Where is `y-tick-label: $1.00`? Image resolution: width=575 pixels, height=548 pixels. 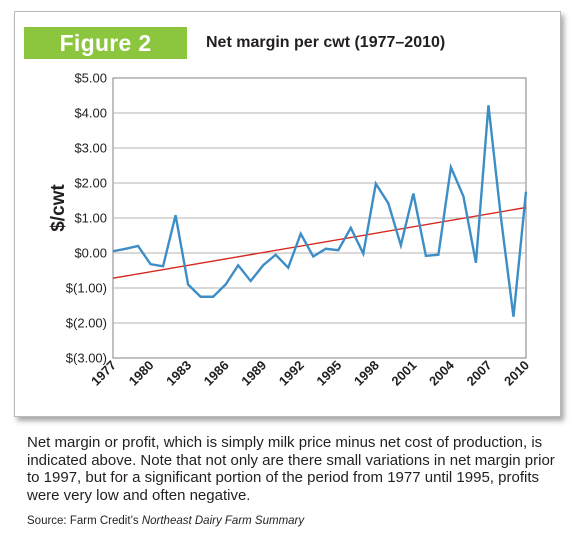
y-tick-label: $1.00 is located at coordinates (90, 218).